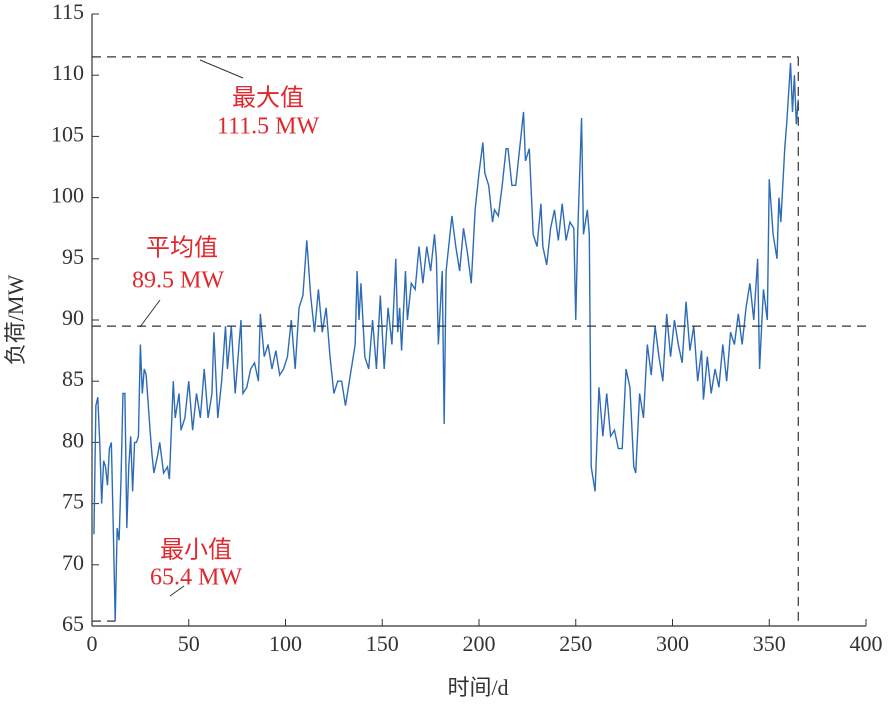  Describe the element at coordinates (68, 72) in the screenshot. I see `y-tick-label: 110` at that location.